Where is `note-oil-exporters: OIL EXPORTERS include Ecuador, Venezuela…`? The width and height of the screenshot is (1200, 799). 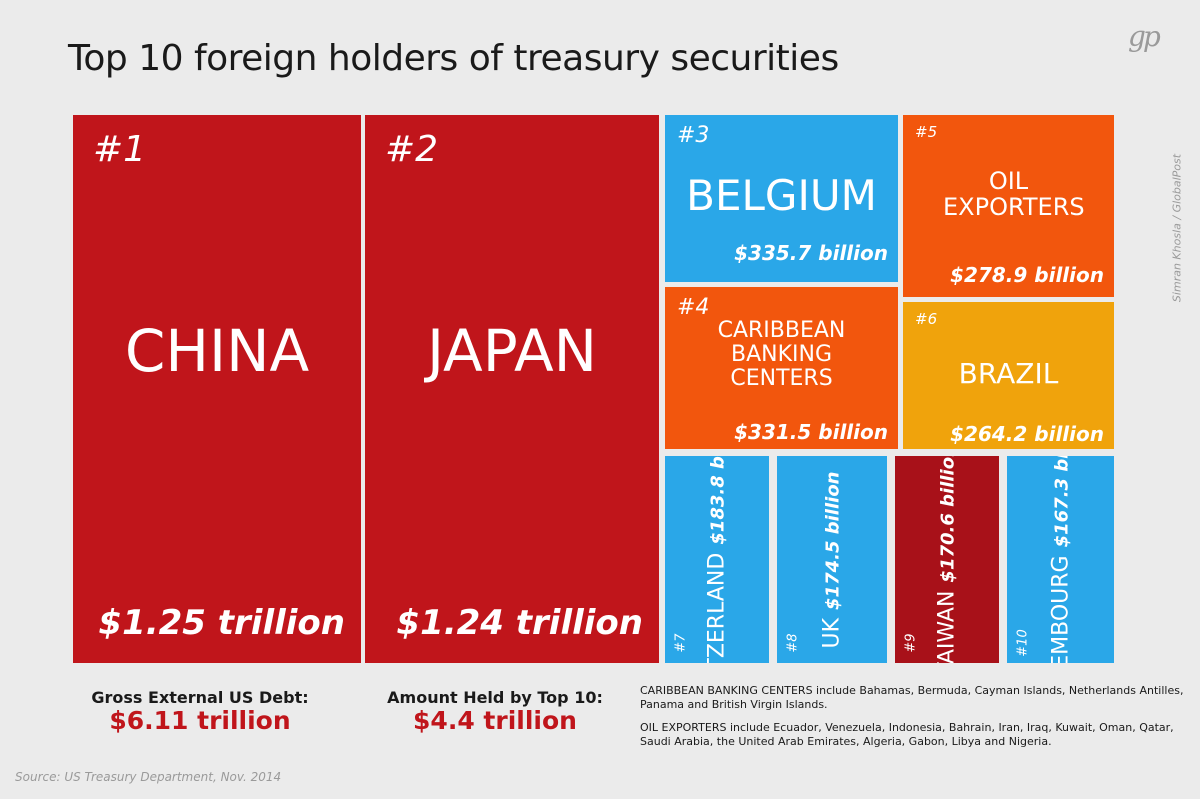 note-oil-exporters: OIL EXPORTERS include Ecuador, Venezuela… is located at coordinates (907, 735).